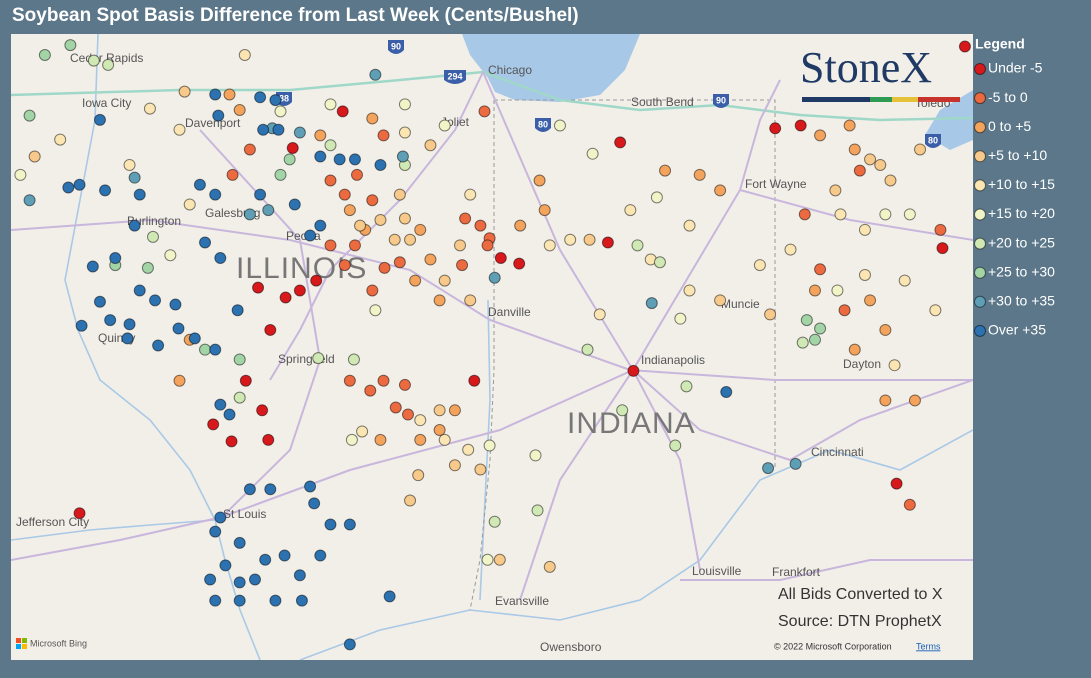 The image size is (1091, 678). I want to click on shield-number: 80, so click(543, 124).